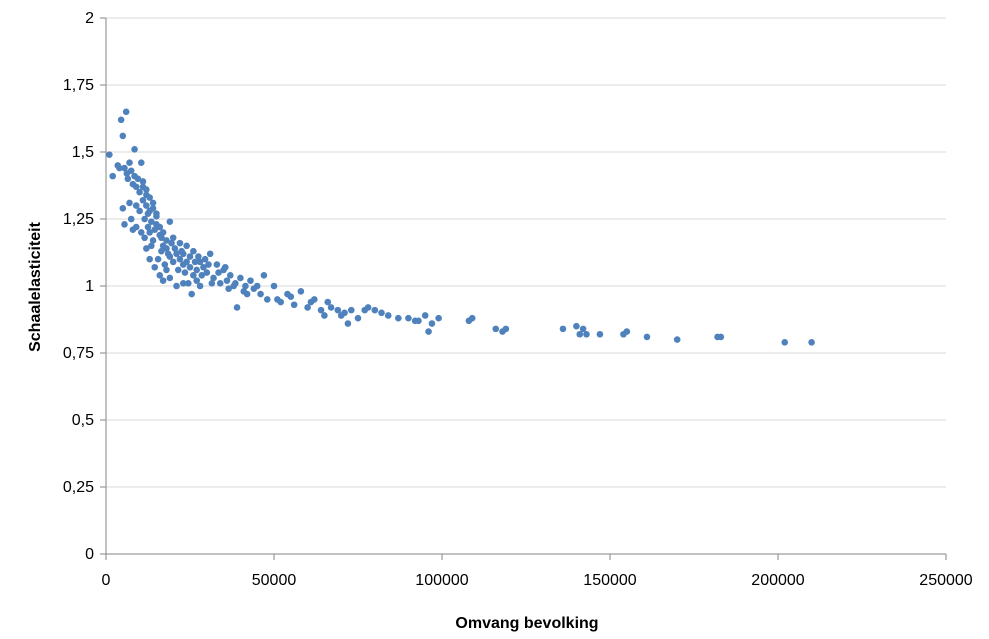 This screenshot has height=639, width=989. I want to click on y-tick-label: 1,75, so click(78, 85).